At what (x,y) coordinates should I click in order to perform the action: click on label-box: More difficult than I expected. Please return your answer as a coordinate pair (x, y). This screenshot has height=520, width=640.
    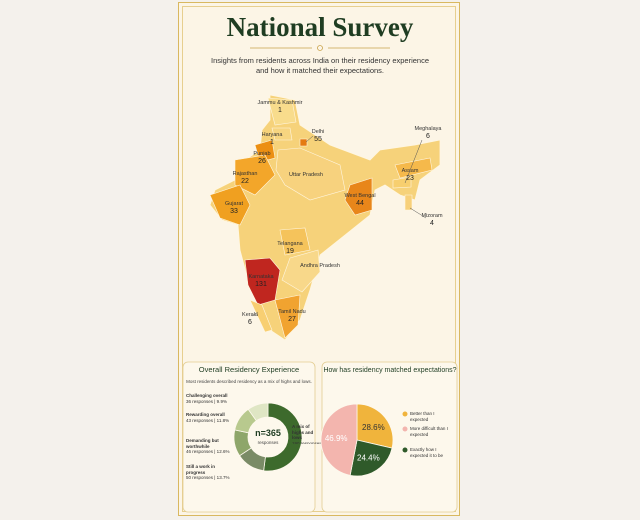
    Looking at the image, I should click on (429, 431).